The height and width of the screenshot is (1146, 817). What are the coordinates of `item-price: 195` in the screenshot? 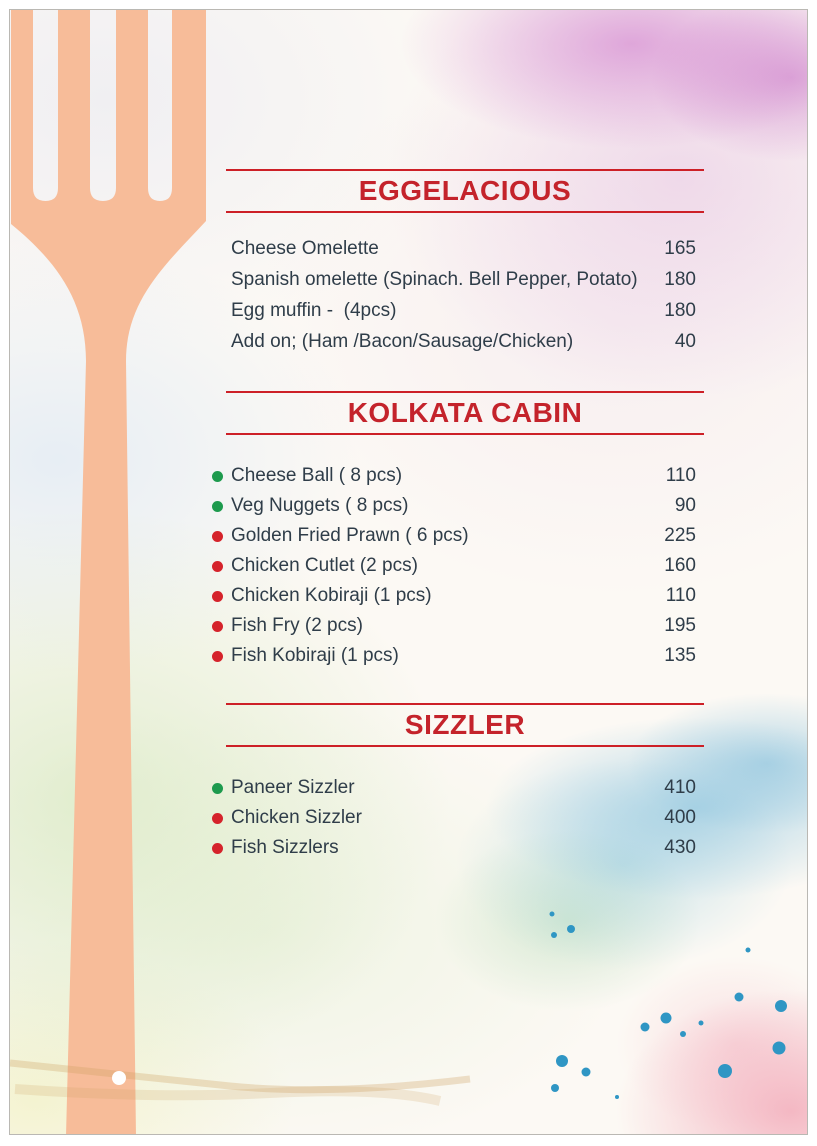 It's located at (680, 625).